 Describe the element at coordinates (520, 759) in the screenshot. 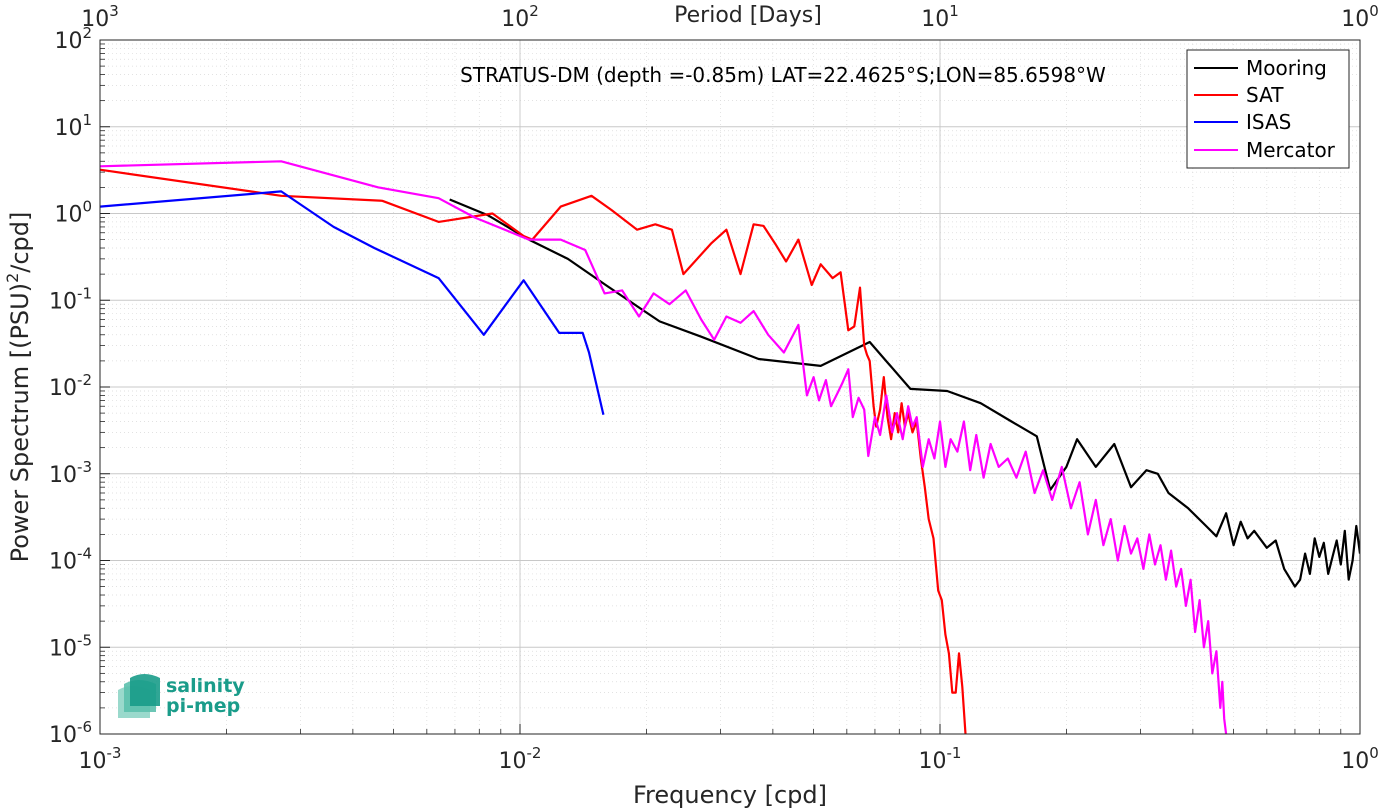

I see `x-tick-label: 10⁻²` at that location.